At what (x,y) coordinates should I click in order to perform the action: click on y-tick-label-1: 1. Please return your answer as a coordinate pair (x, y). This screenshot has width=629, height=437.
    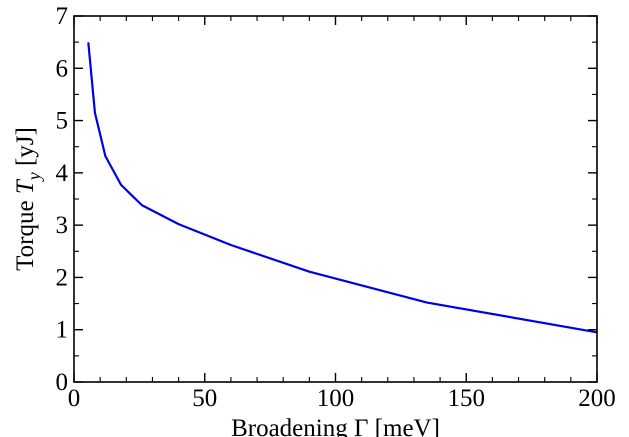
    Looking at the image, I should click on (62, 330).